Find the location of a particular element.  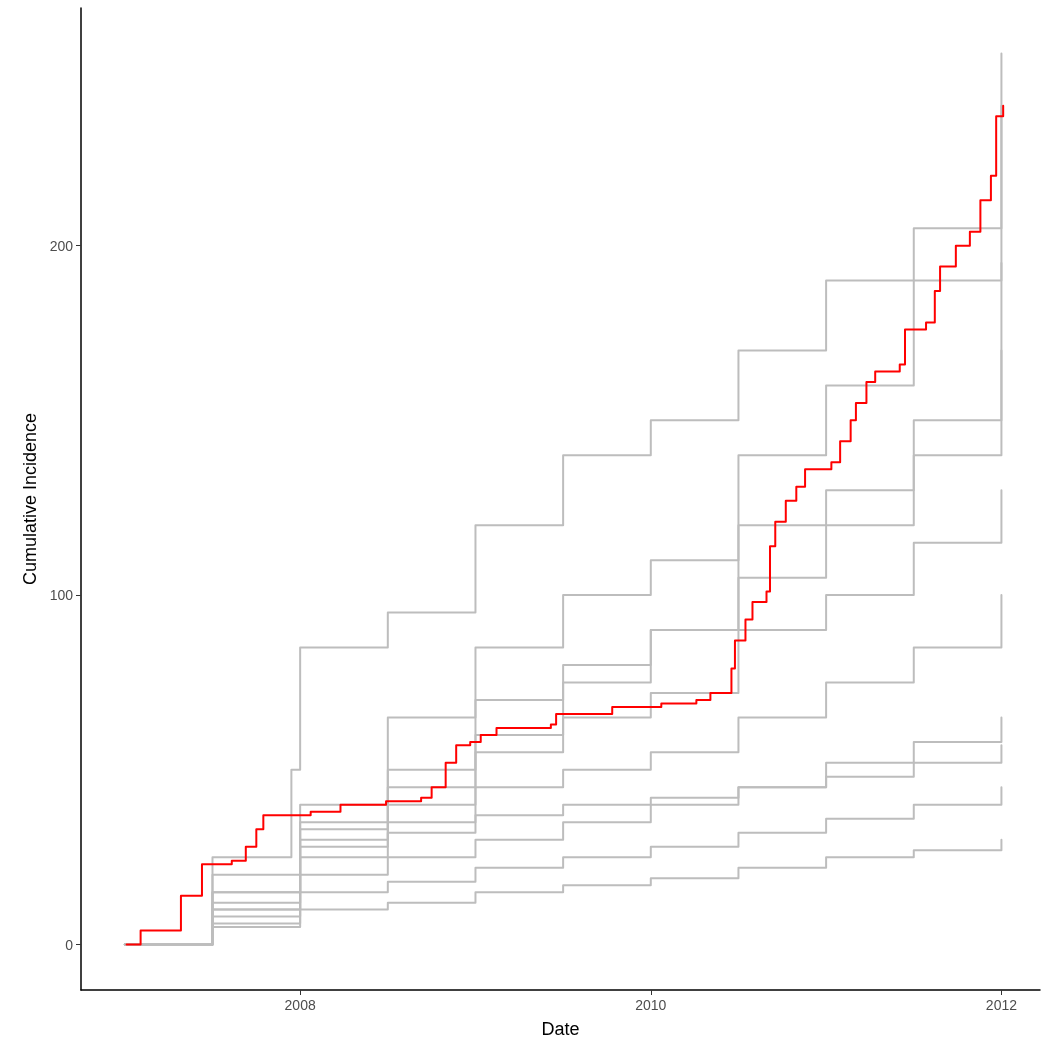

y-tick-label: 0 is located at coordinates (69, 944).